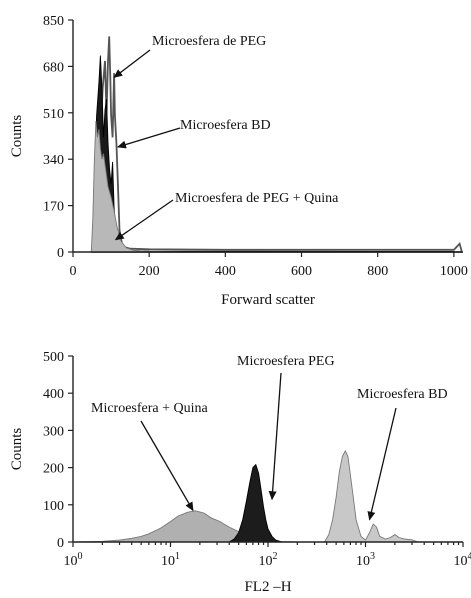 This screenshot has width=471, height=598. Describe the element at coordinates (53, 431) in the screenshot. I see `y-tick-label: 300` at that location.